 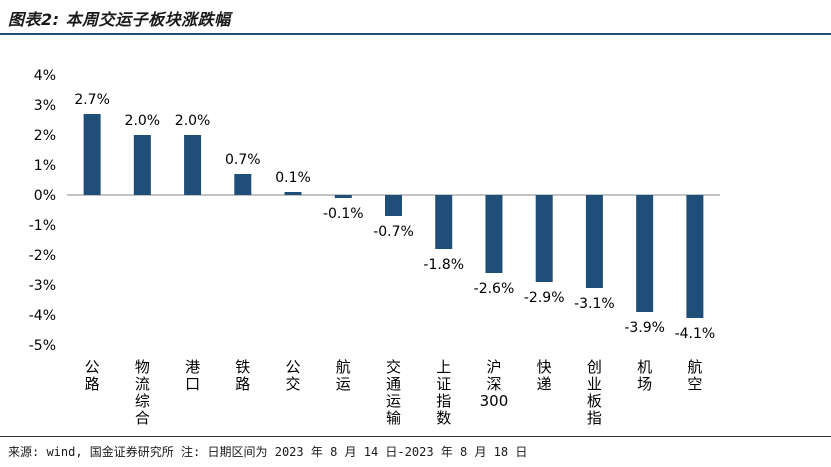 What do you see at coordinates (594, 392) in the screenshot?
I see `x-tick-label: 创业板指` at bounding box center [594, 392].